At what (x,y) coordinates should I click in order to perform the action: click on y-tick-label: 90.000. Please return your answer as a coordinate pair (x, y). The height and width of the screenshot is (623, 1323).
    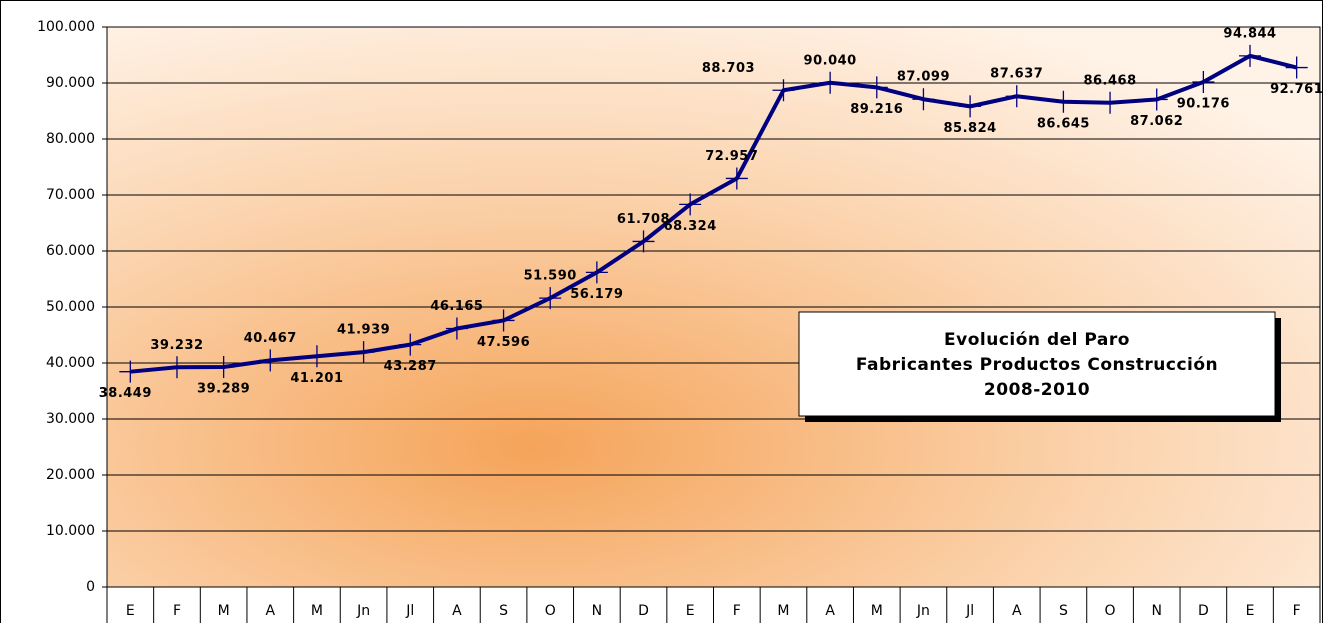
    Looking at the image, I should click on (70, 83).